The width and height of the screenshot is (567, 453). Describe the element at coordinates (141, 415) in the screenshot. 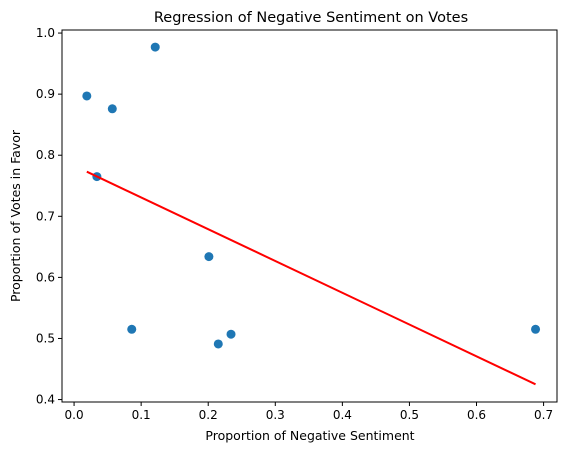

I see `x-tick-label: 0.1` at that location.